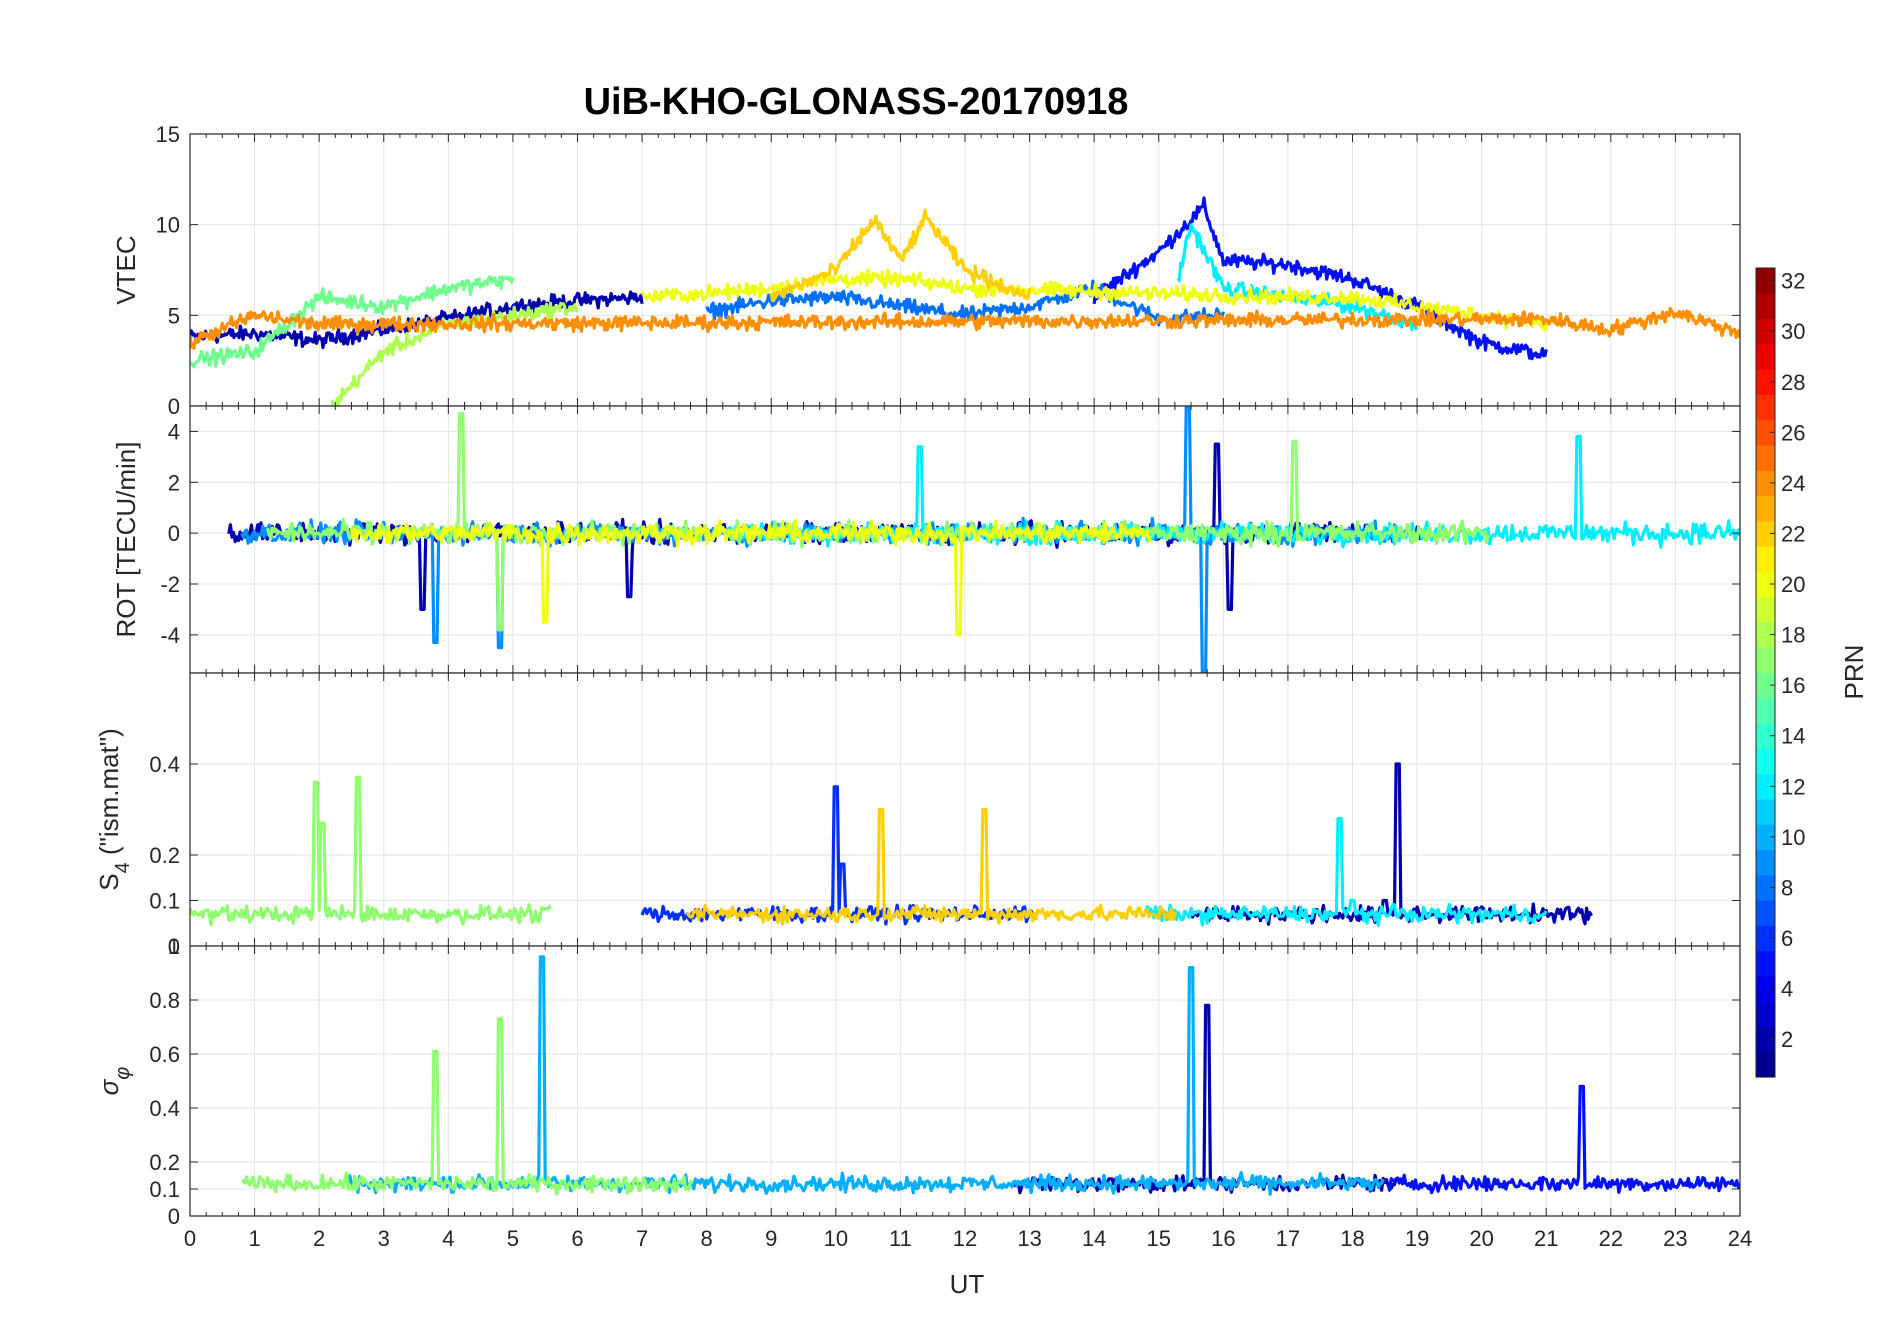 The width and height of the screenshot is (1902, 1330). I want to click on x-tick-label: 0, so click(190, 1238).